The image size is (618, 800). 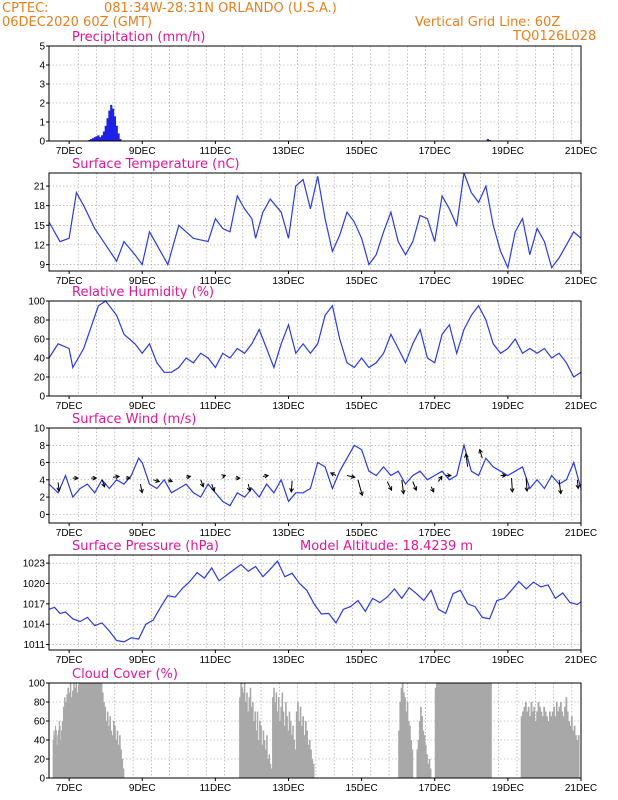 What do you see at coordinates (435, 788) in the screenshot?
I see `x-tick-label: 17DEC` at bounding box center [435, 788].